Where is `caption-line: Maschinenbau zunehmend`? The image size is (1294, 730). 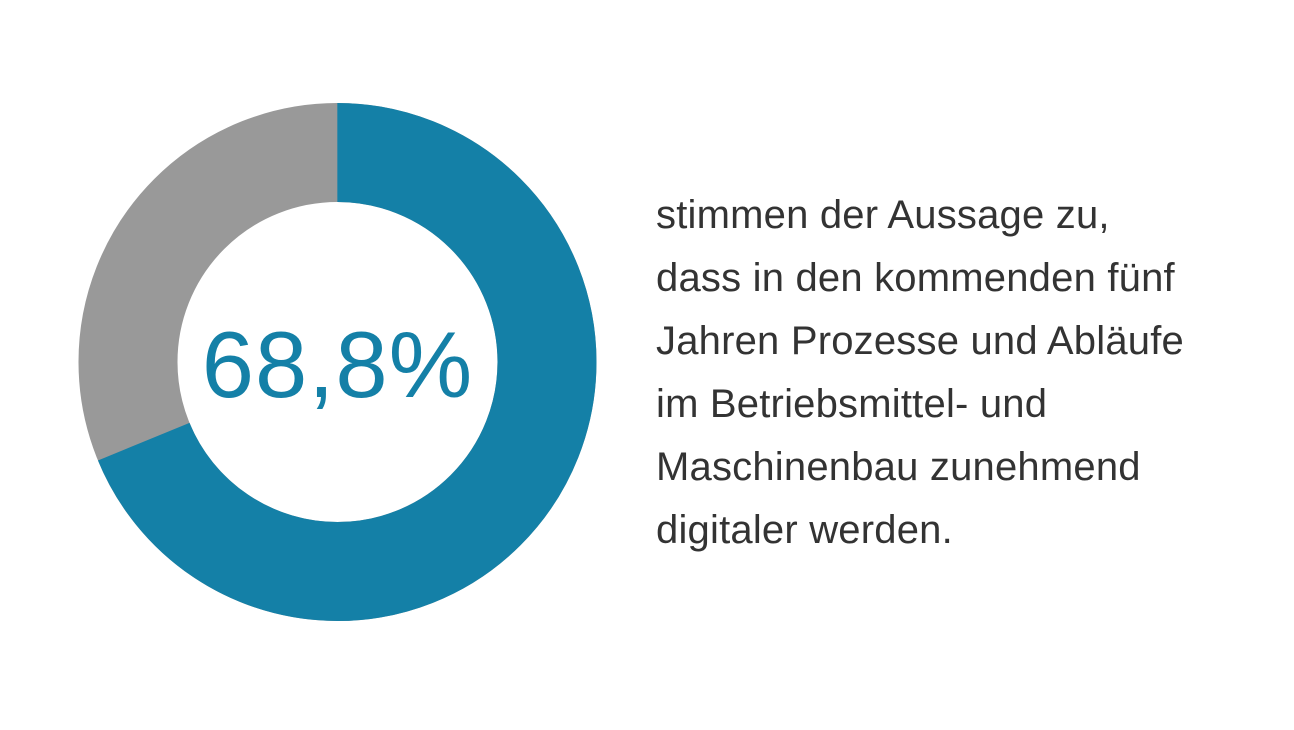 caption-line: Maschinenbau zunehmend is located at coordinates (898, 467).